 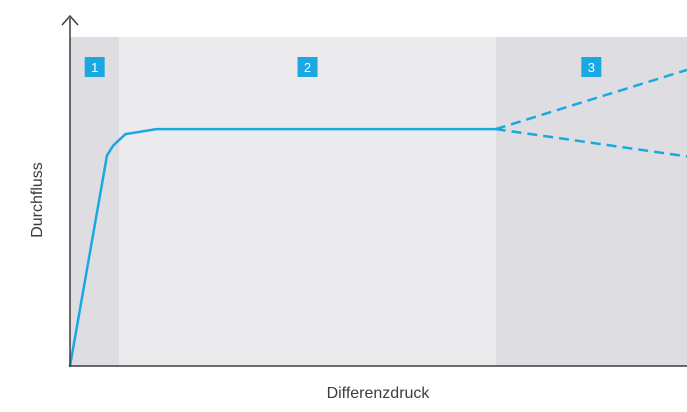 What do you see at coordinates (95, 201) in the screenshot?
I see `zone-1-band` at bounding box center [95, 201].